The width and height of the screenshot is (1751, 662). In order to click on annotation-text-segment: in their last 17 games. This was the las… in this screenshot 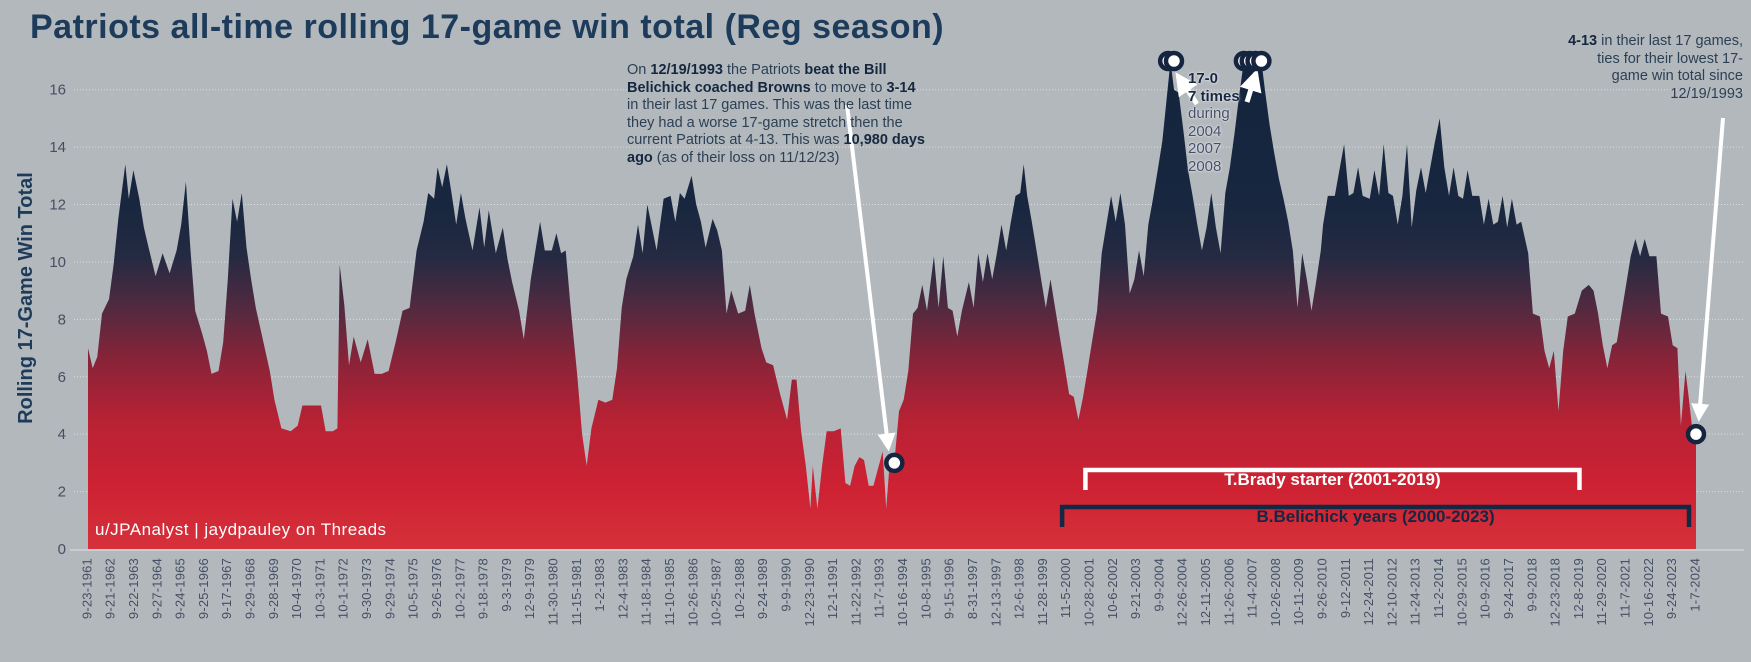, I will do `click(770, 122)`.